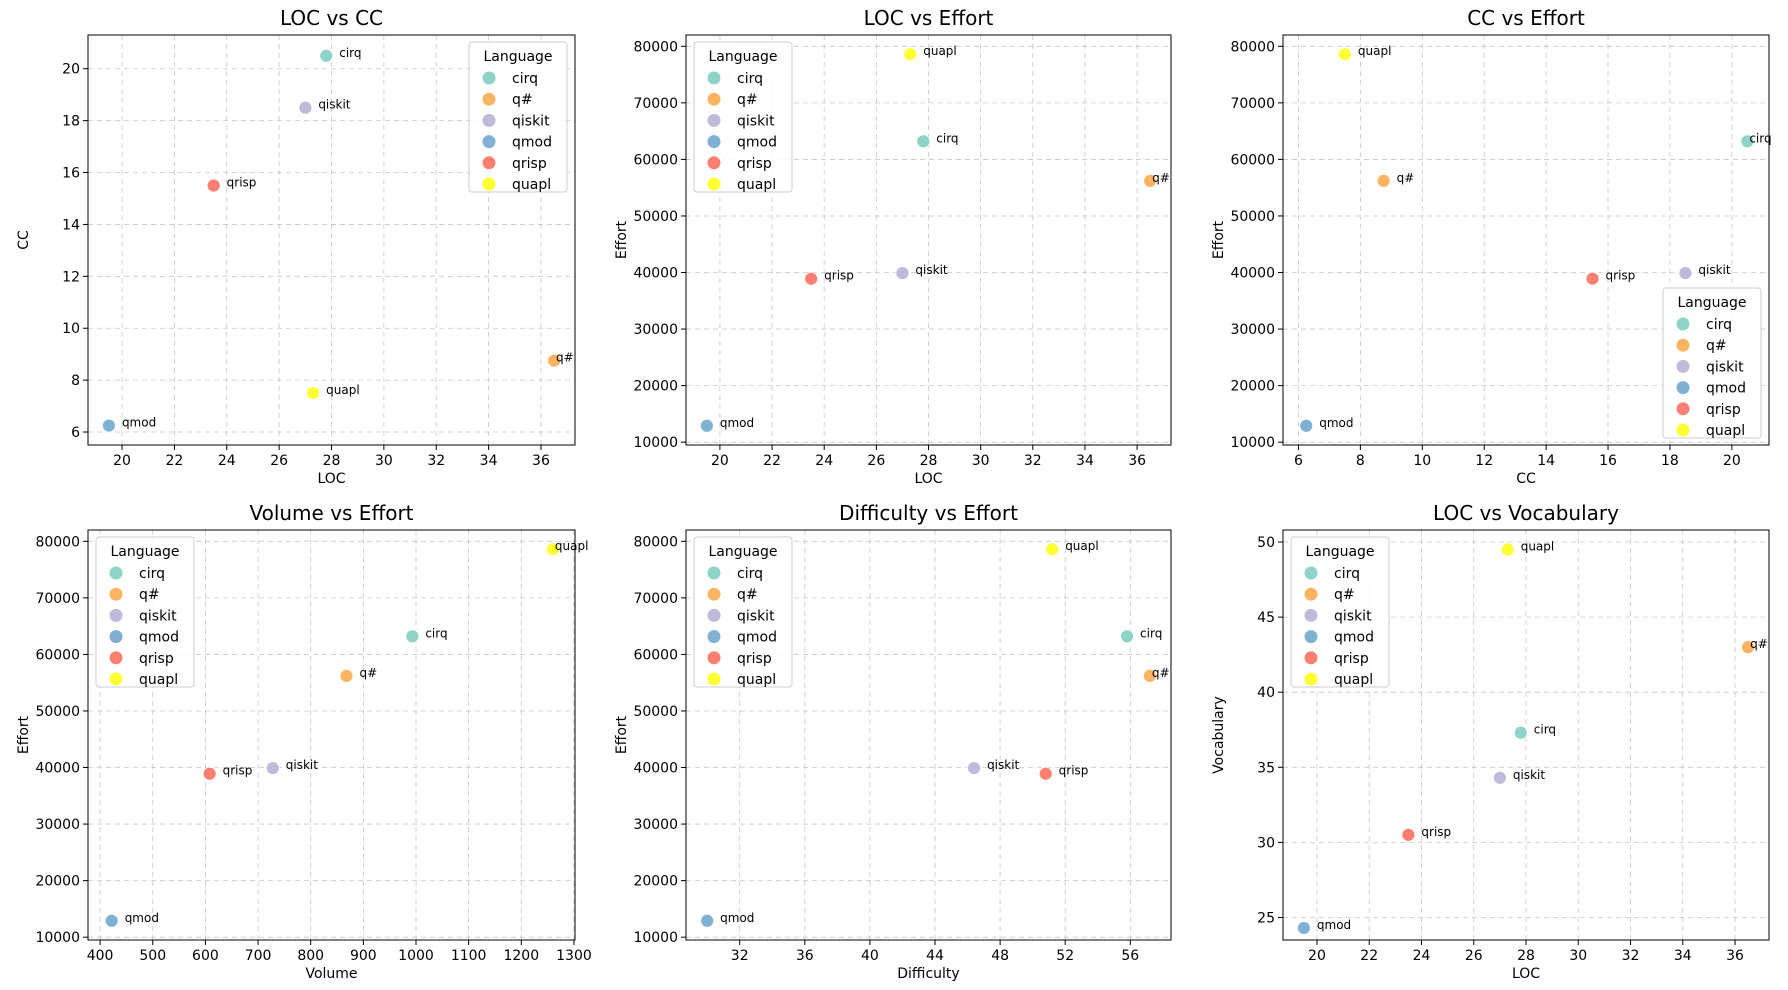 Image resolution: width=1788 pixels, height=990 pixels. Describe the element at coordinates (554, 360) in the screenshot. I see `point-q-sharp` at that location.